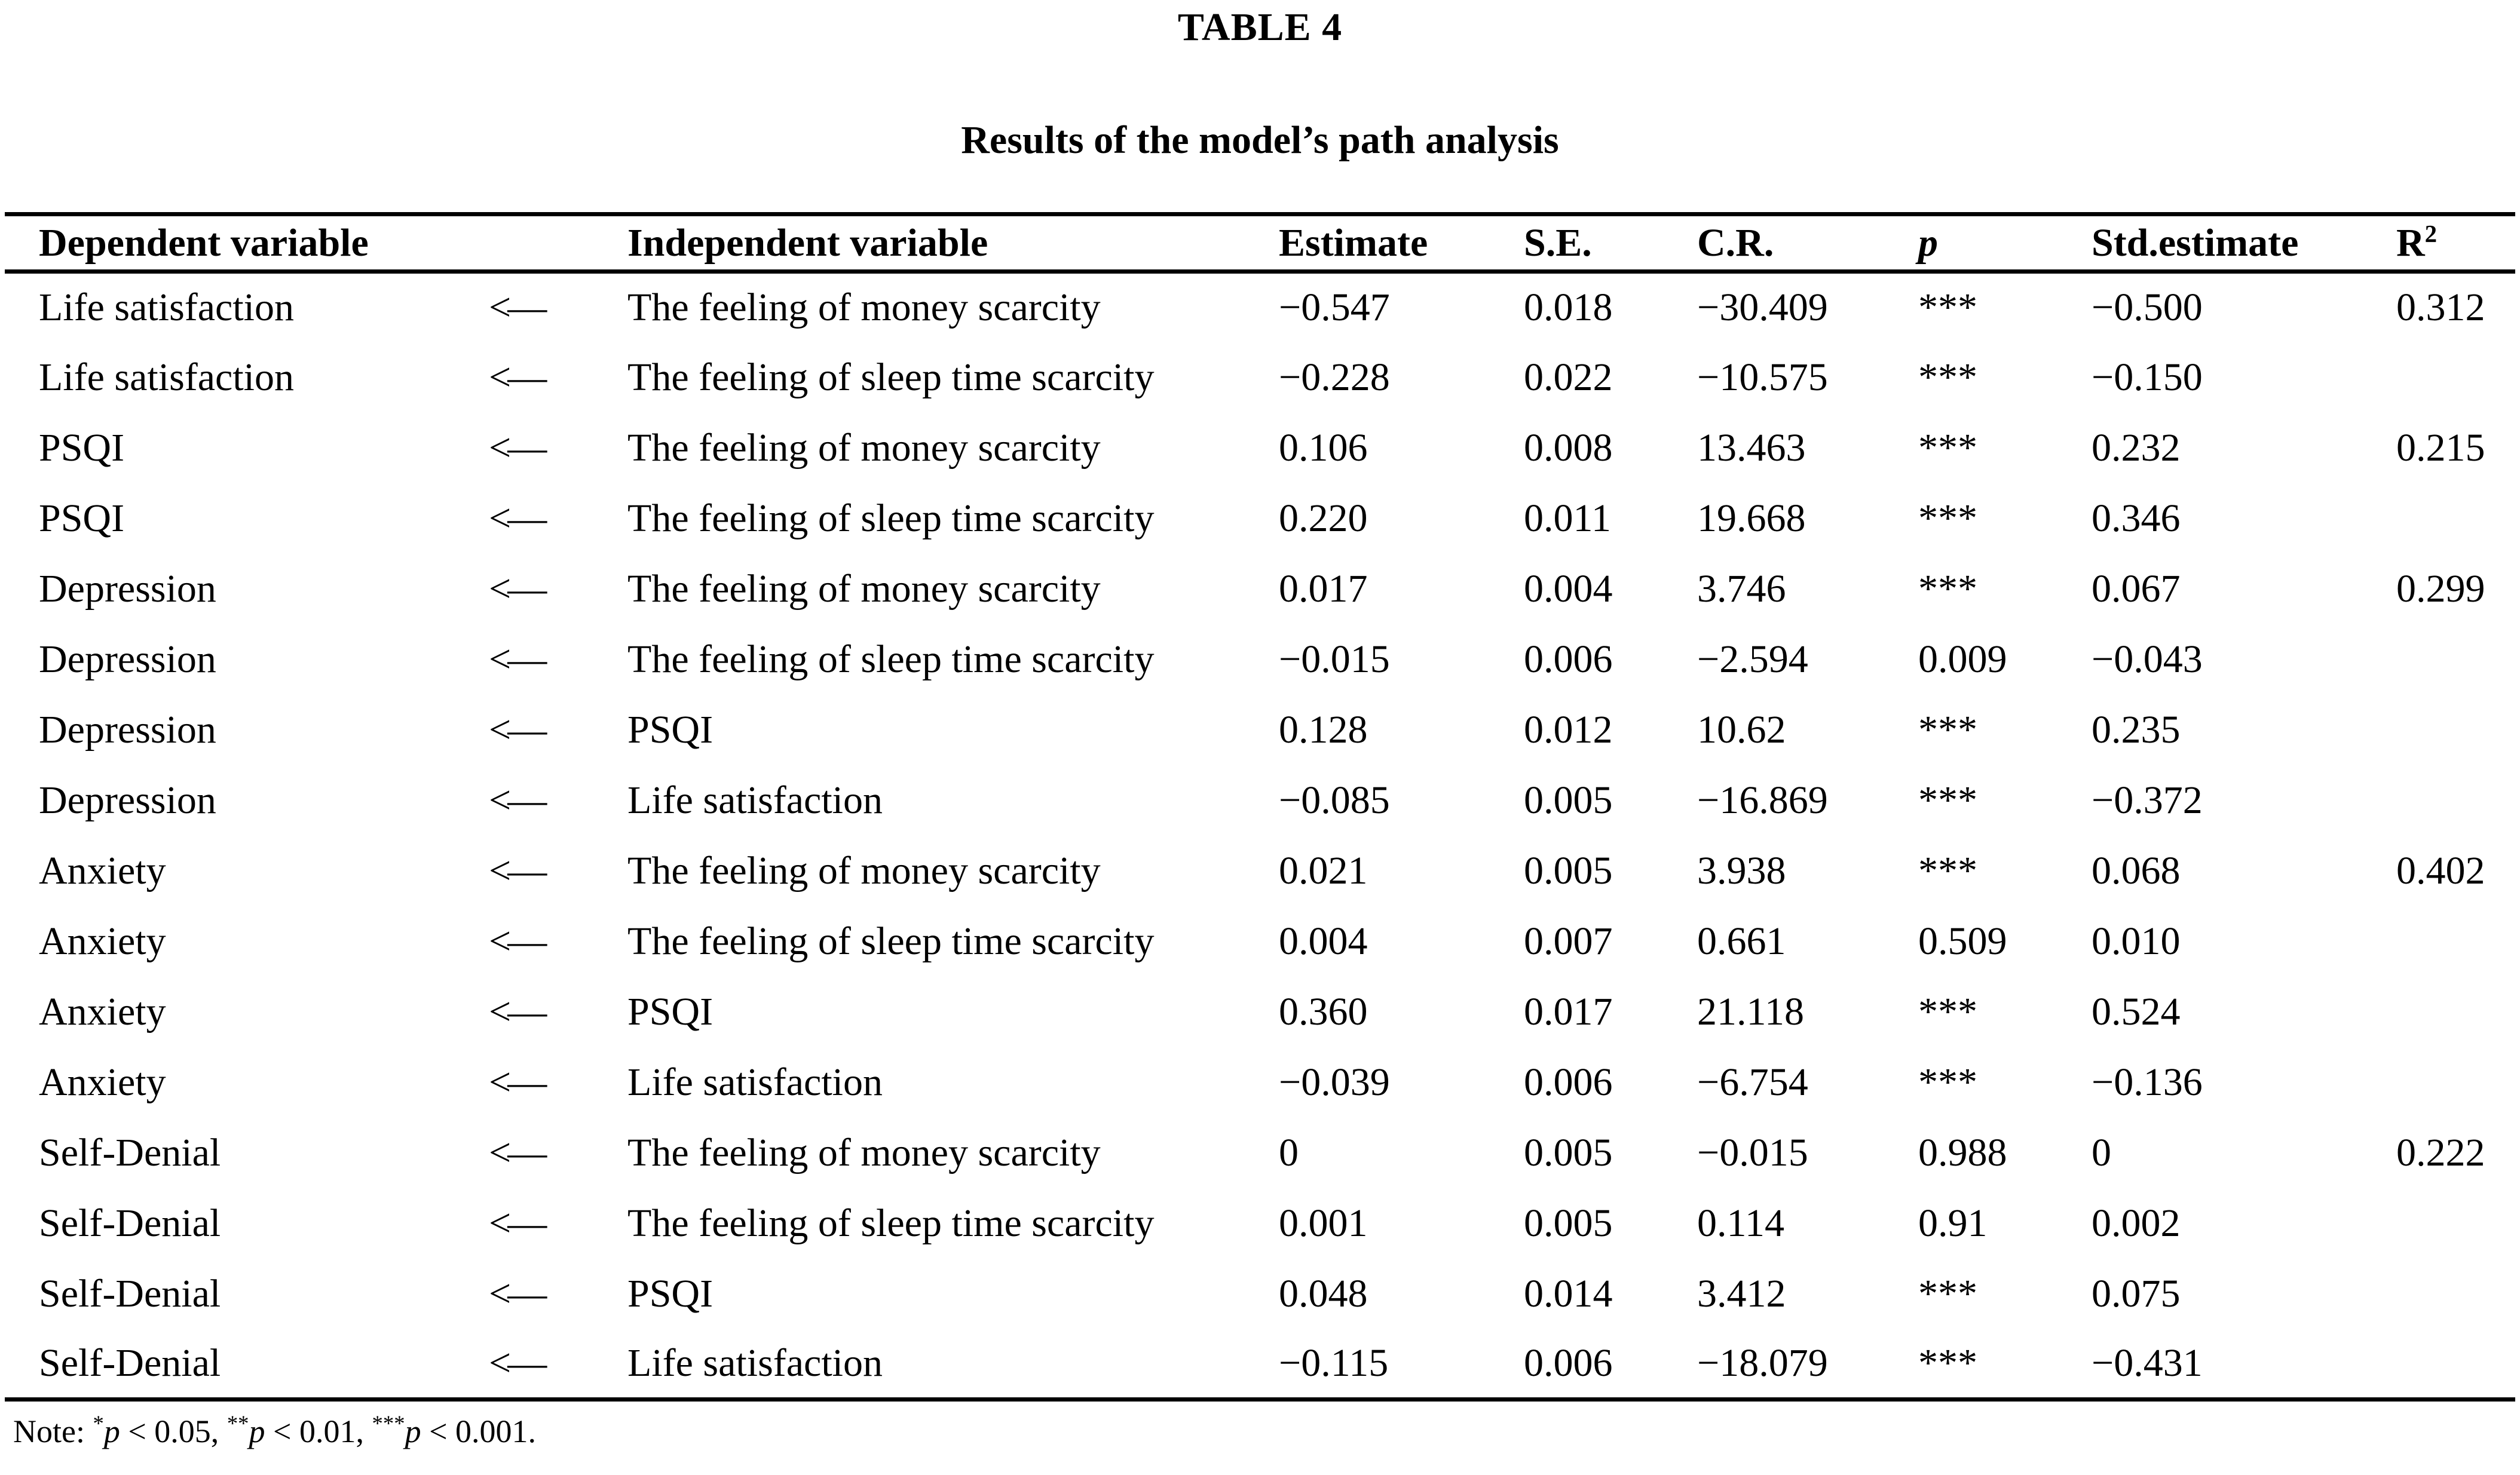 Image resolution: width=2520 pixels, height=1475 pixels. What do you see at coordinates (1568, 1082) in the screenshot?
I see `cell-se: 0.006` at bounding box center [1568, 1082].